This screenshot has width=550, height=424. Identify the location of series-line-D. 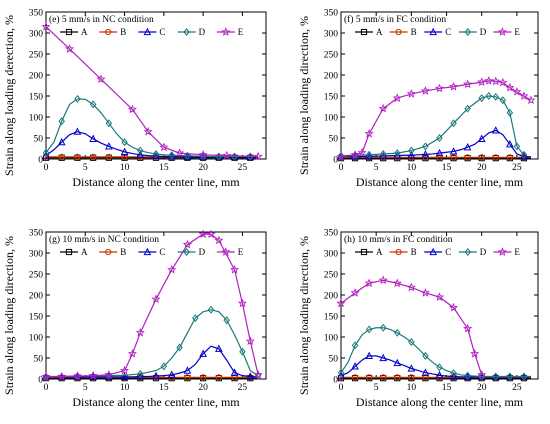
(435, 352).